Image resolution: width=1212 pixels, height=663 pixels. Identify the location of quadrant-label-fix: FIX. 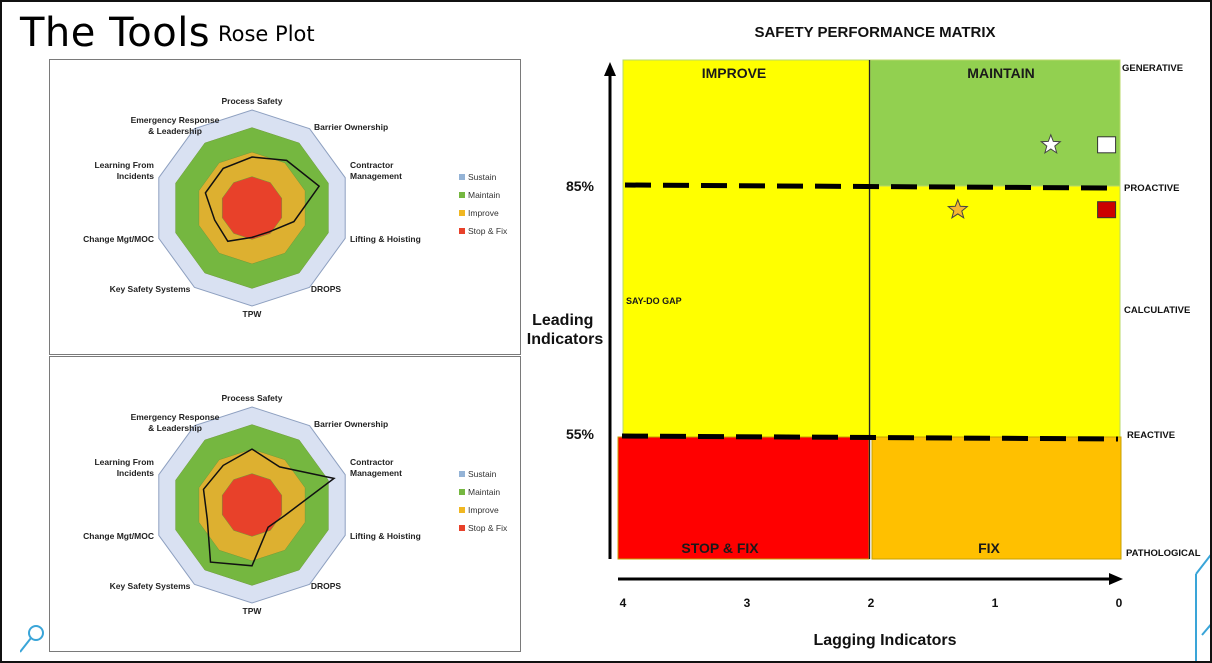
(989, 548).